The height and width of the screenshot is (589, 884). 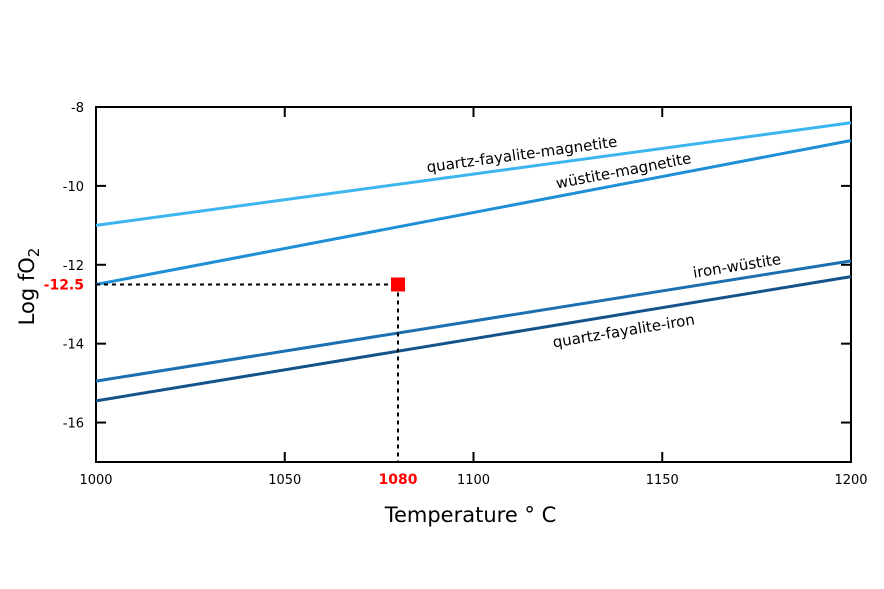 I want to click on y-tick-label: -16, so click(x=73, y=424).